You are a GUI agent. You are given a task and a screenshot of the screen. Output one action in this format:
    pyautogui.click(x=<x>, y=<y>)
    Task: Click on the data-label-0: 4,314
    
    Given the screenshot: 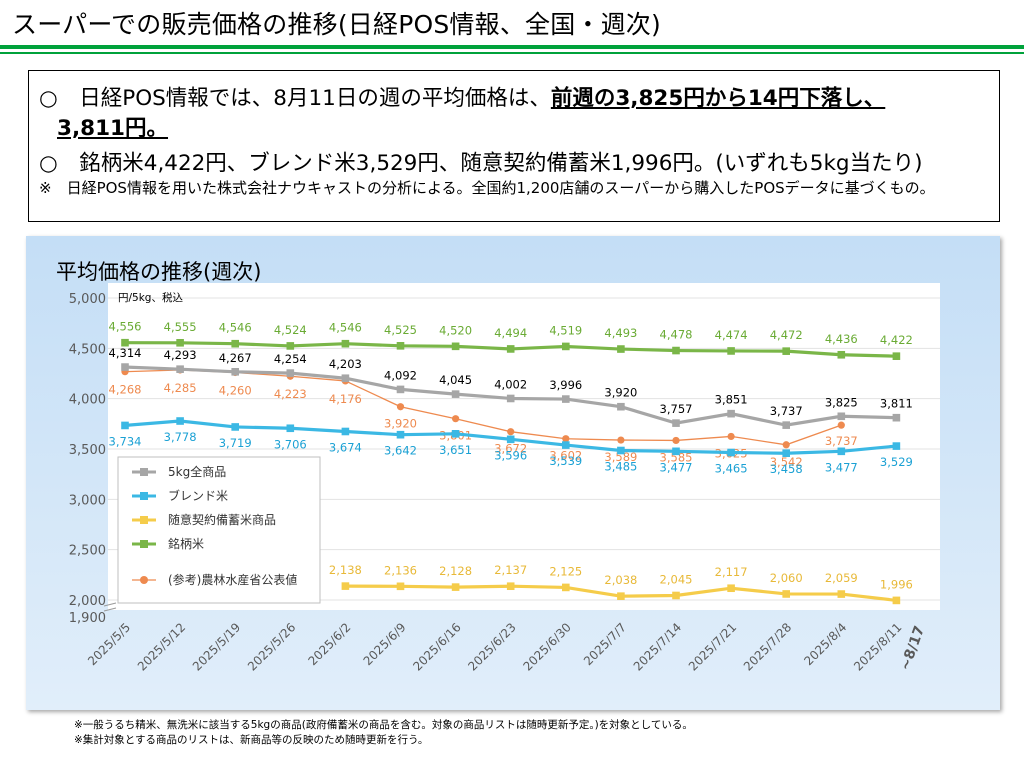 What is the action you would take?
    pyautogui.click(x=125, y=353)
    